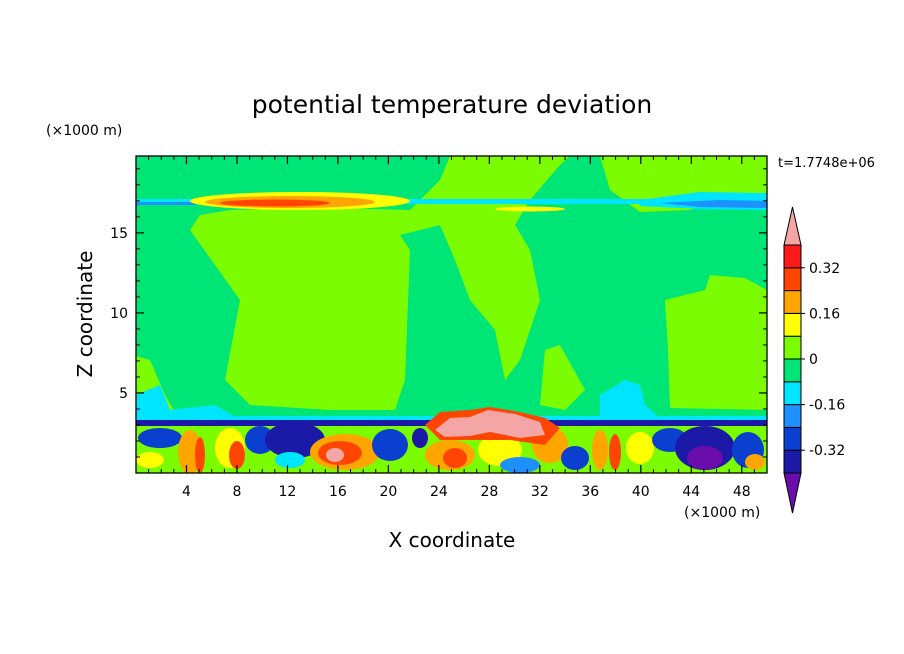 The width and height of the screenshot is (904, 654). I want to click on x-tick-label: 32, so click(540, 492).